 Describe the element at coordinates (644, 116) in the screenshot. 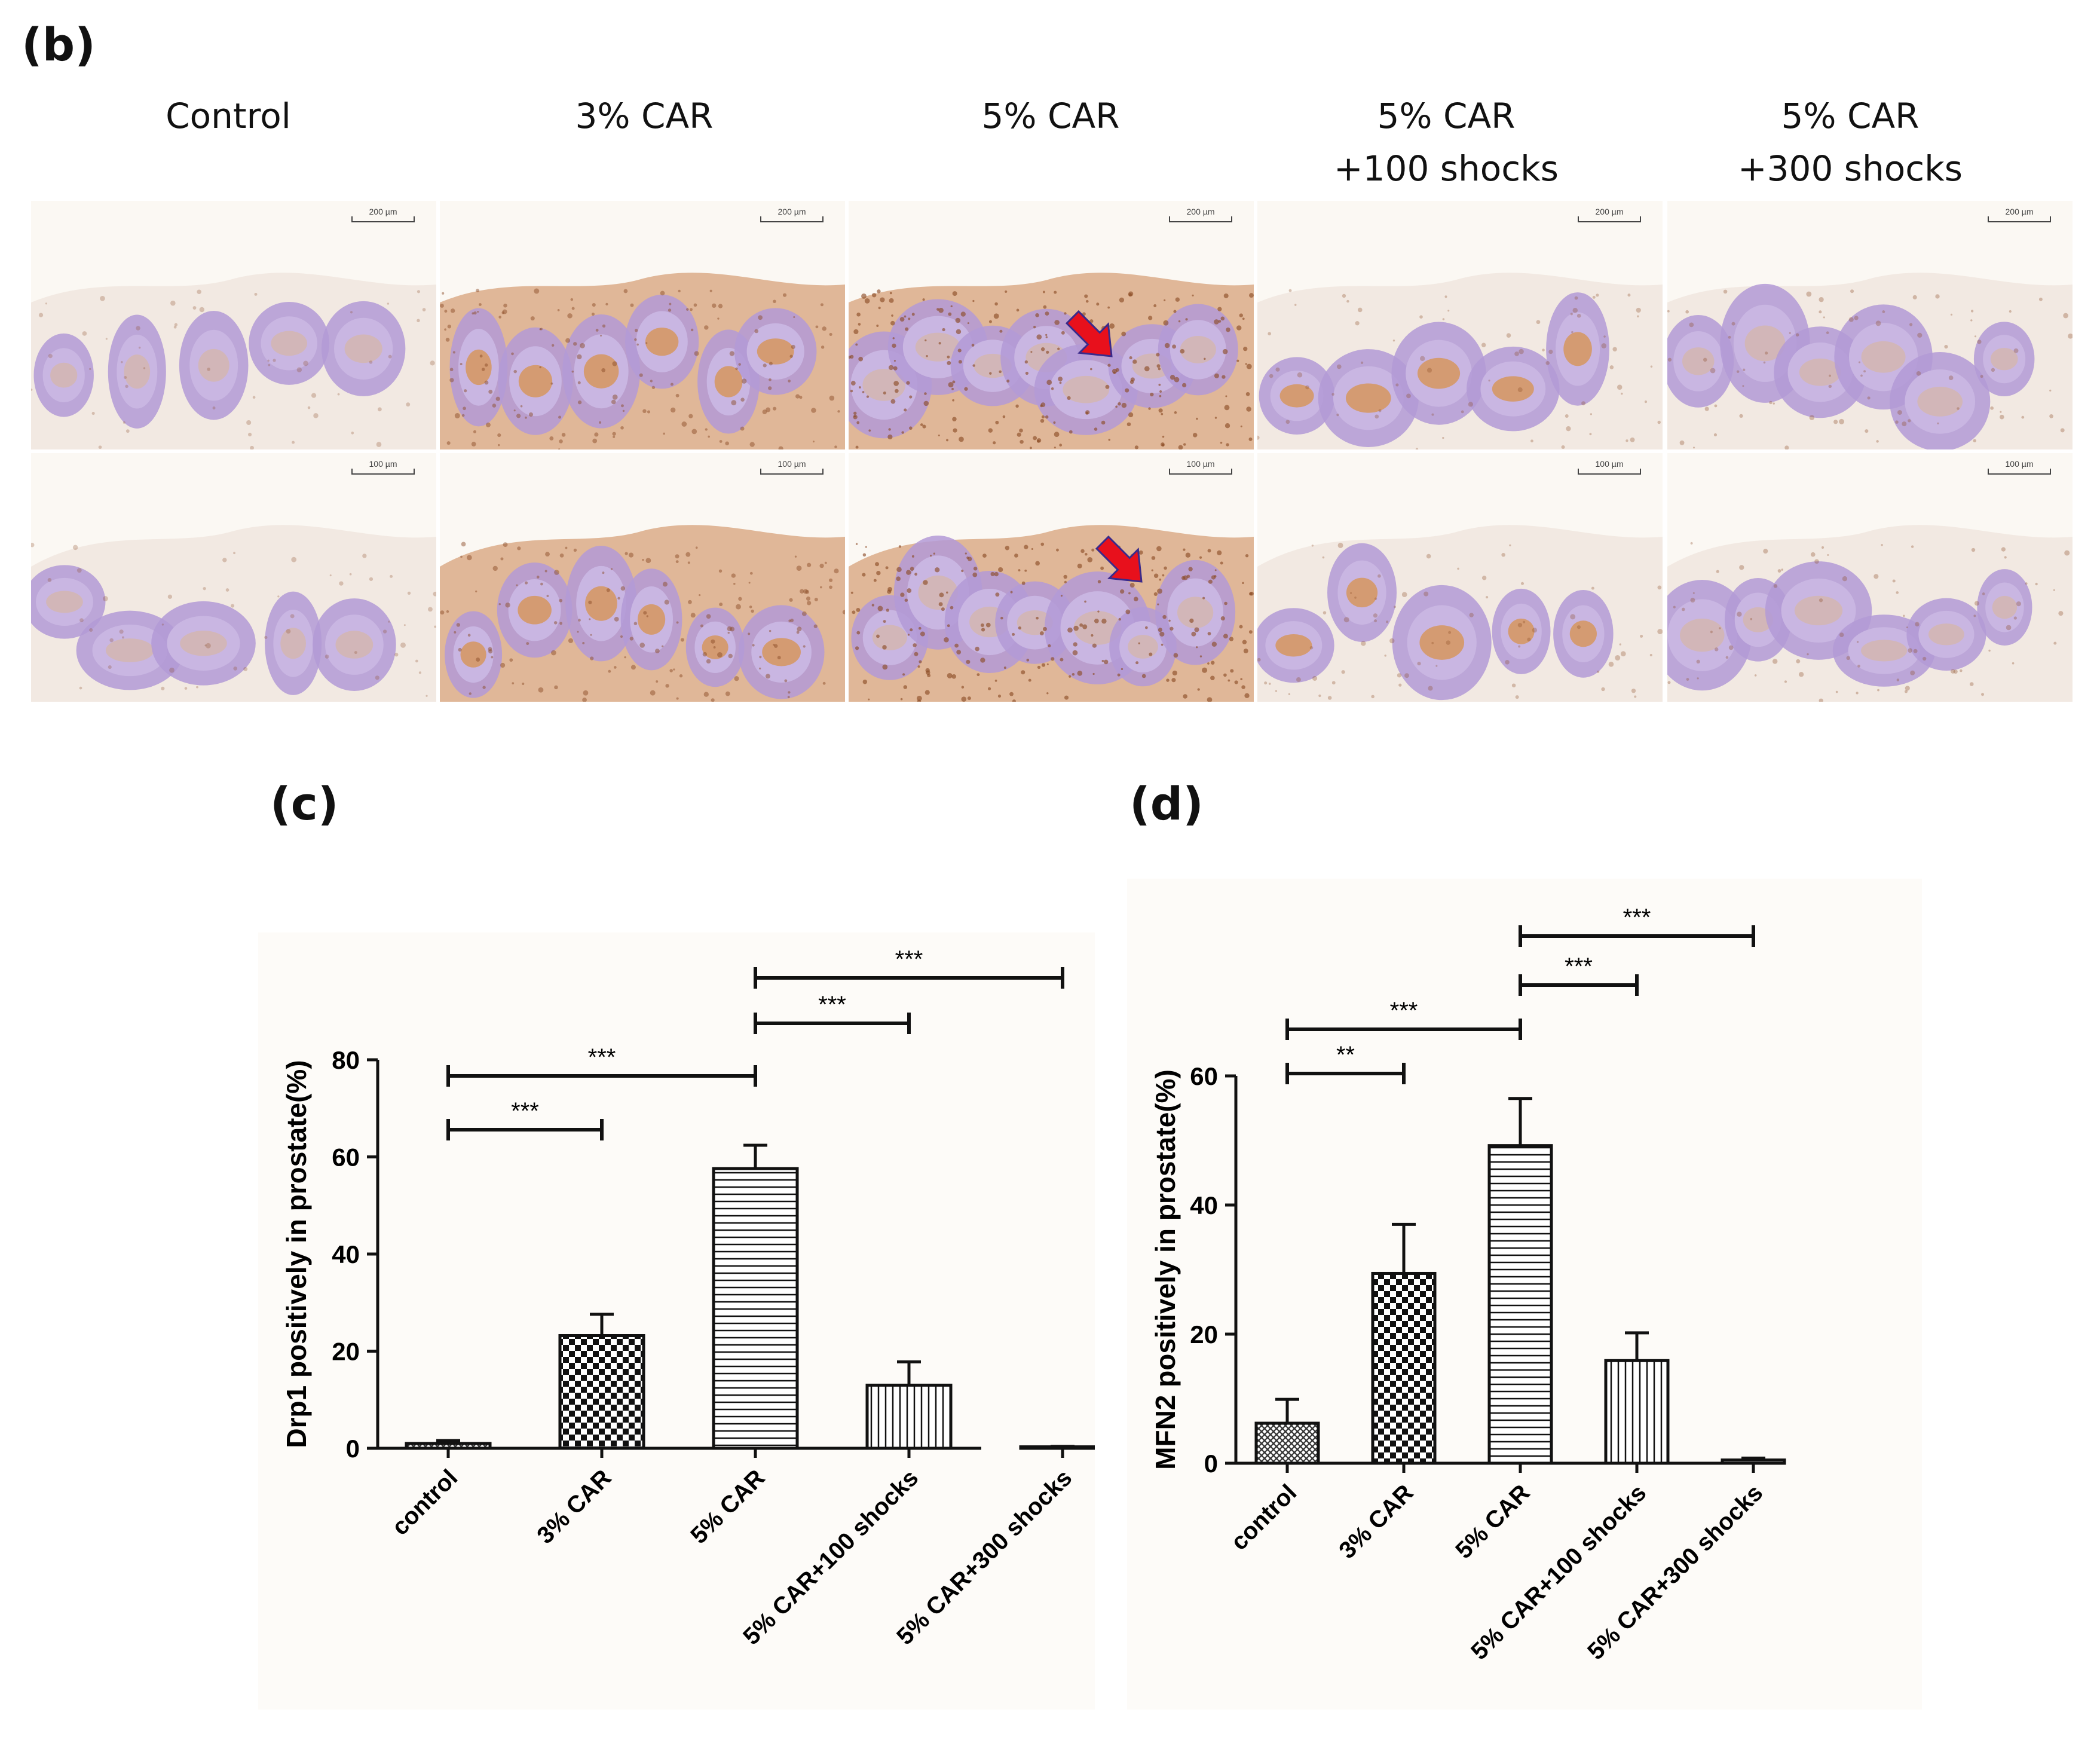

I see `column-label-3pct-car: 3% CAR` at that location.